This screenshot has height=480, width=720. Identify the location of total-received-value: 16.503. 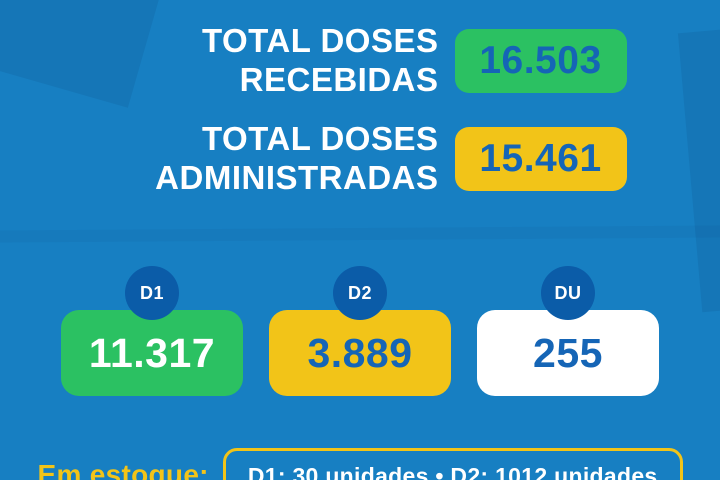
(540, 60).